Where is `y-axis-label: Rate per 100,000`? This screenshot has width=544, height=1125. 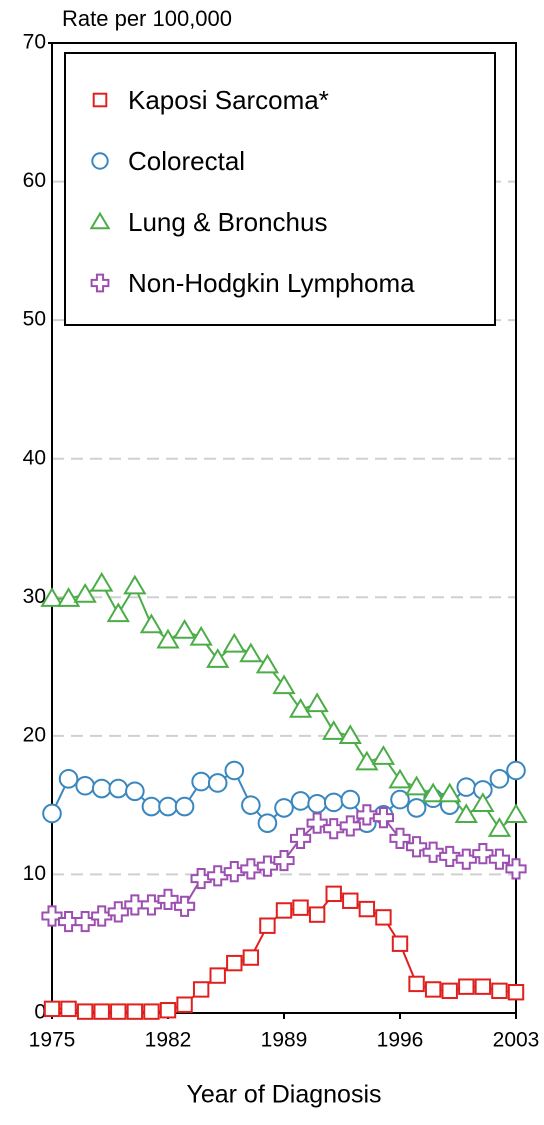
y-axis-label: Rate per 100,000 is located at coordinates (147, 18).